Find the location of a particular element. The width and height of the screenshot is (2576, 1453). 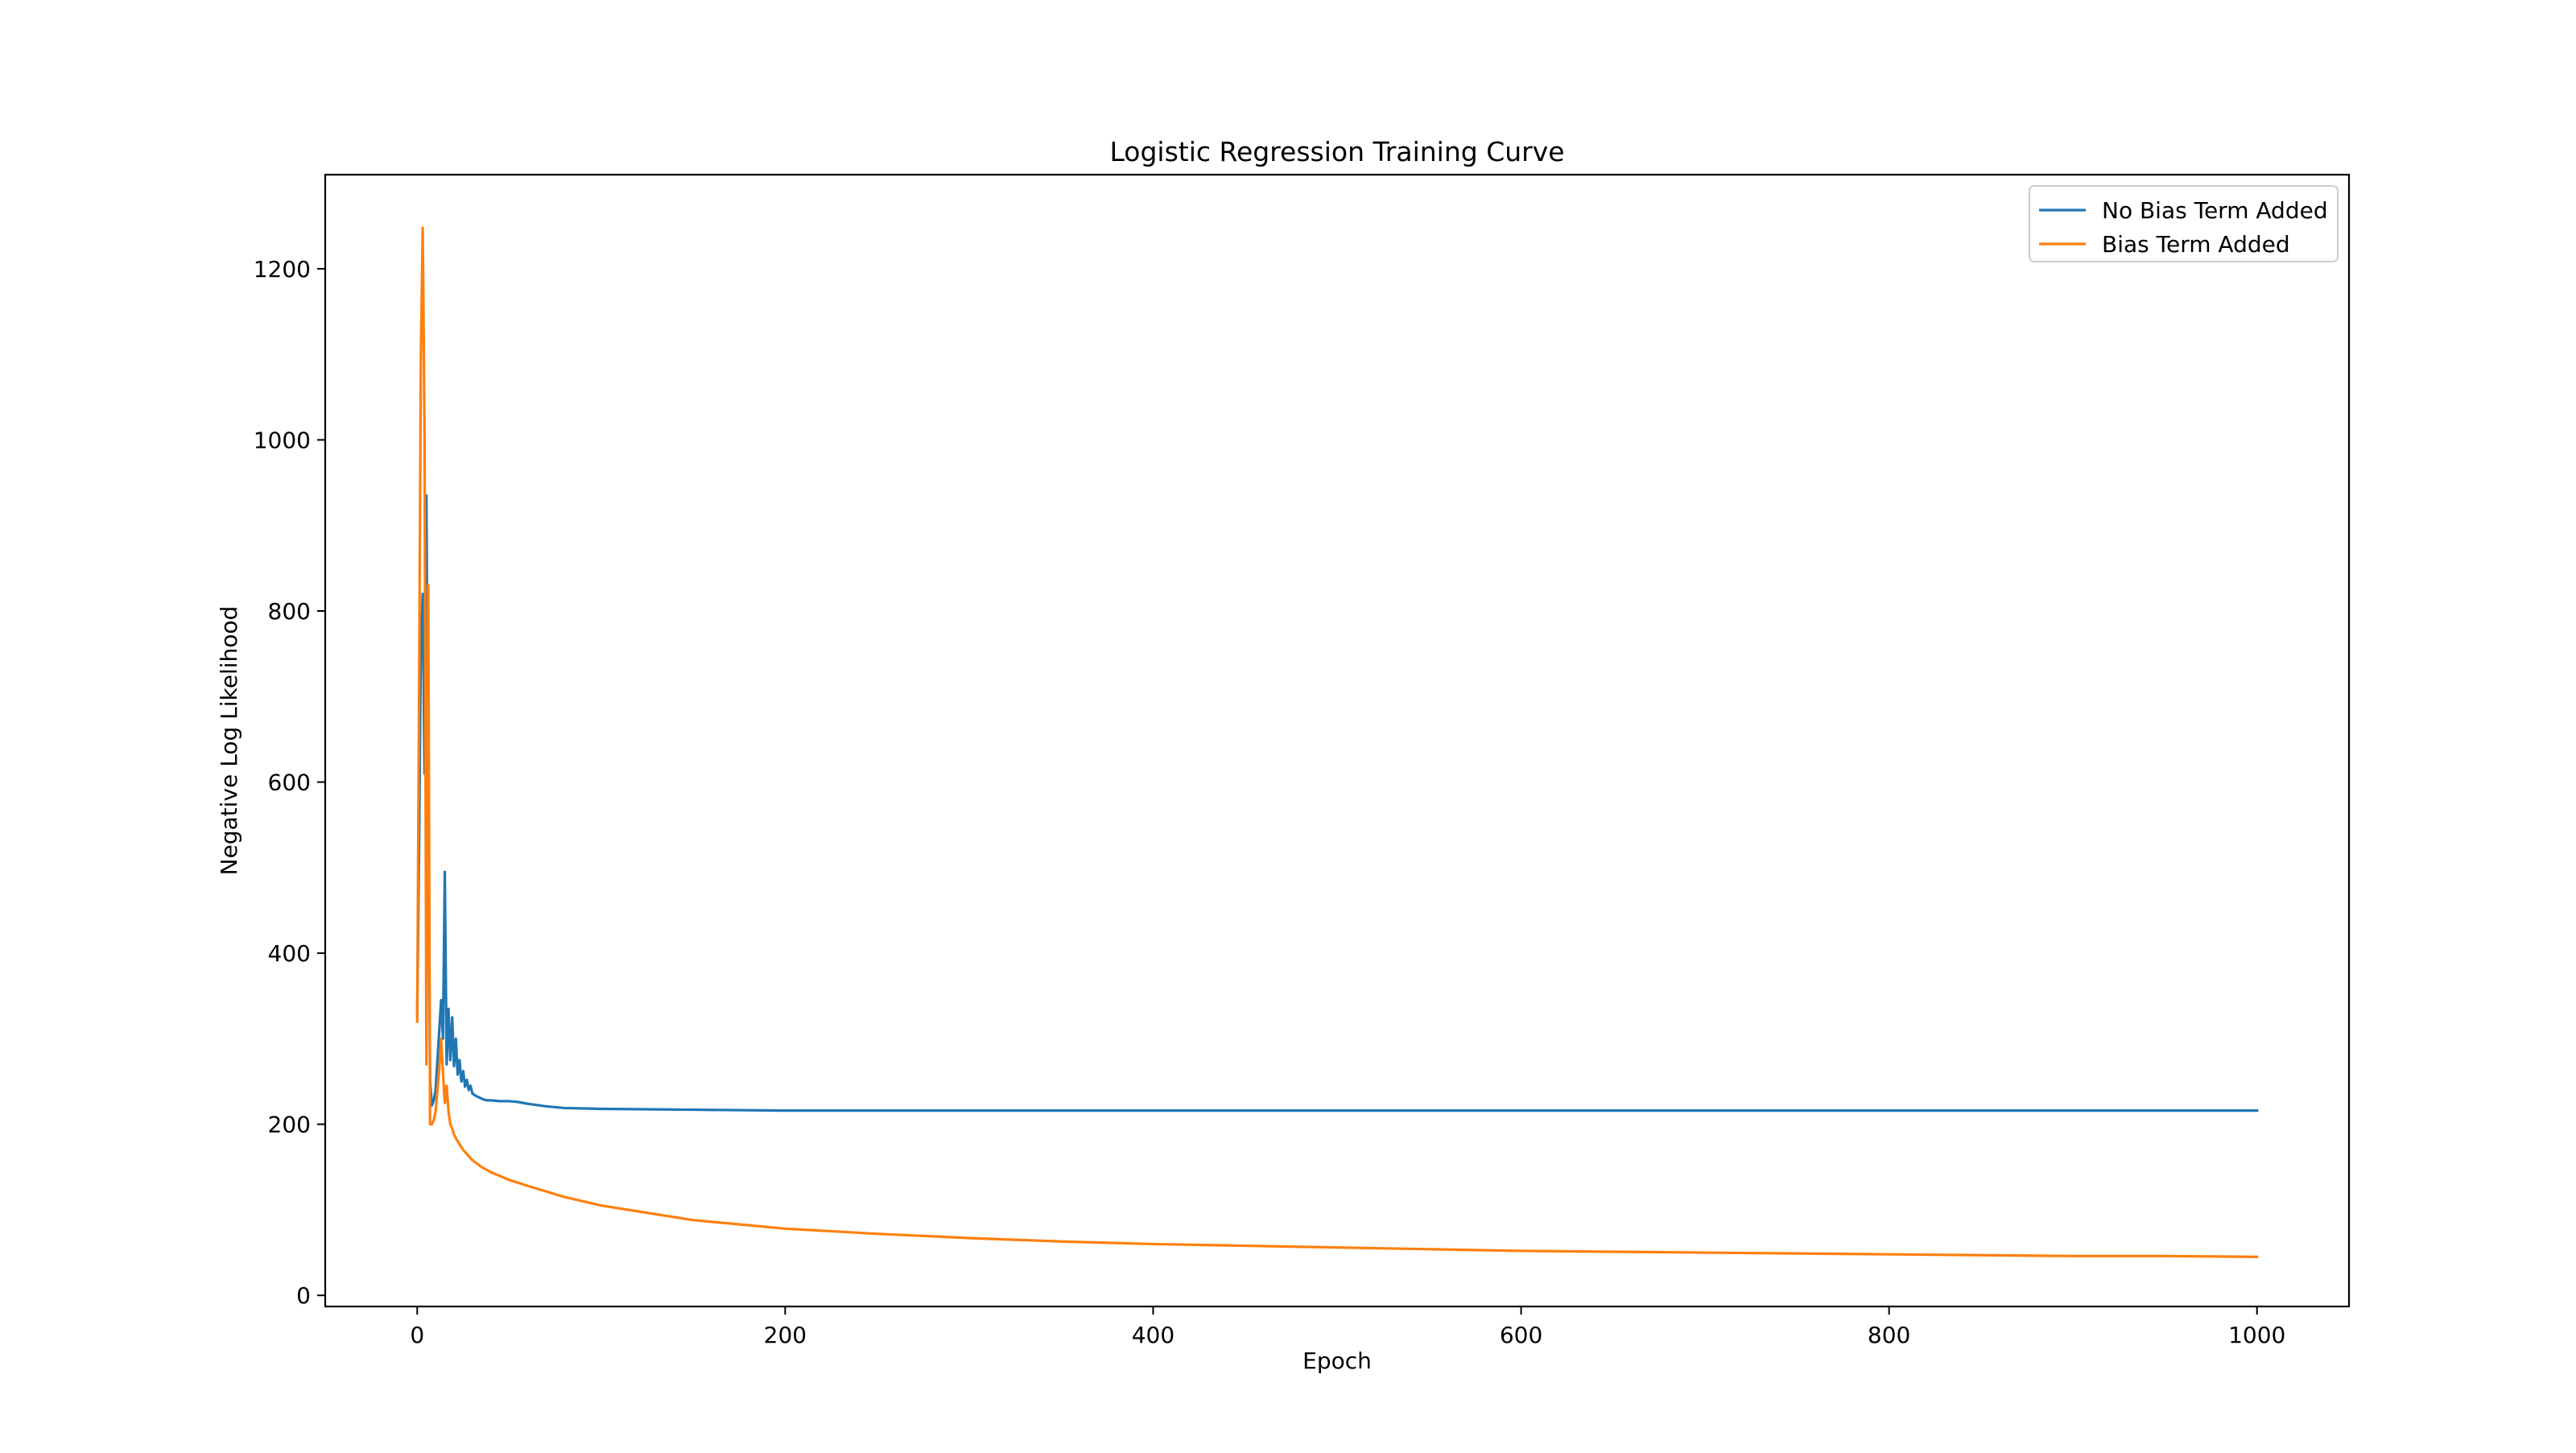

x-tick-label: 800 is located at coordinates (1889, 1335).